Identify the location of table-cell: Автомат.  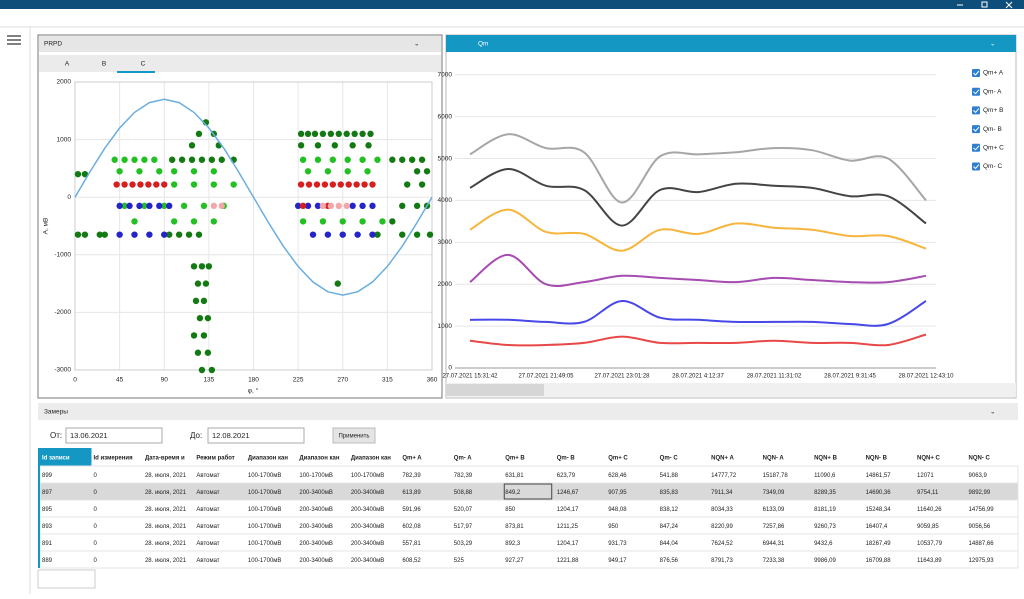
(207, 476).